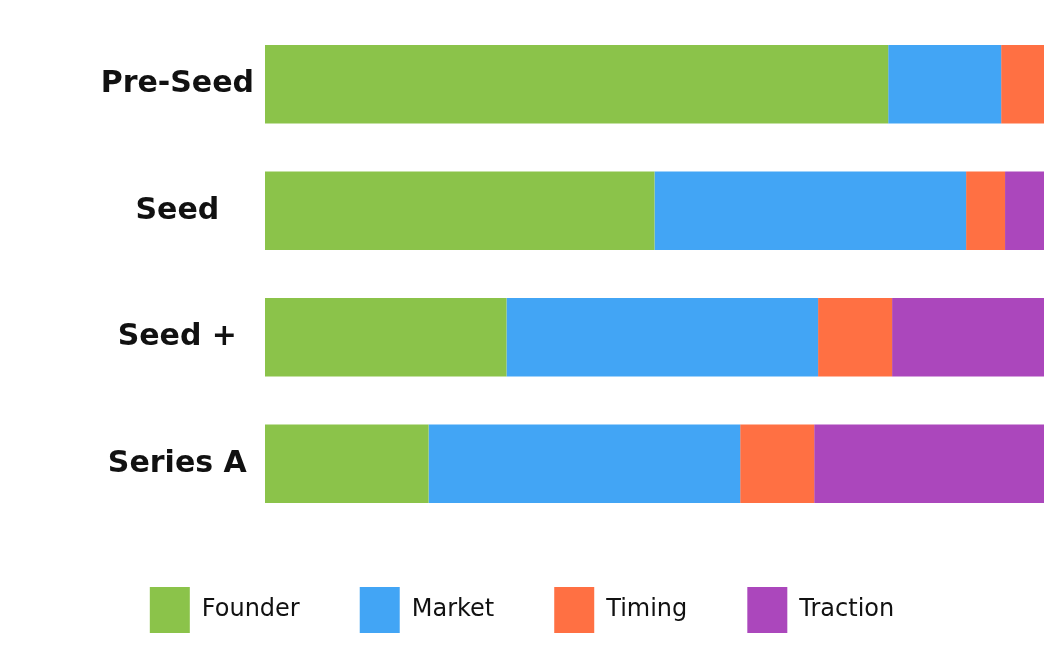 Image resolution: width=1044 pixels, height=653 pixels. I want to click on y-tick-label: Seed +, so click(177, 335).